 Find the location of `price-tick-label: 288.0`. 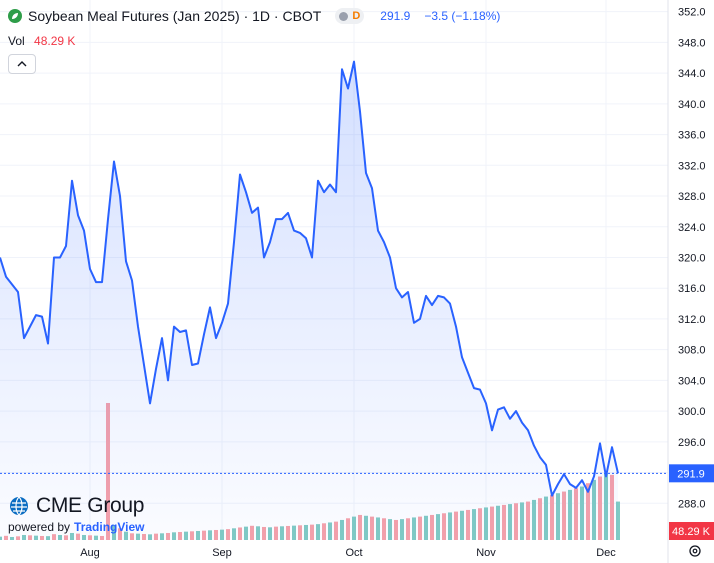

price-tick-label: 288.0 is located at coordinates (692, 504).